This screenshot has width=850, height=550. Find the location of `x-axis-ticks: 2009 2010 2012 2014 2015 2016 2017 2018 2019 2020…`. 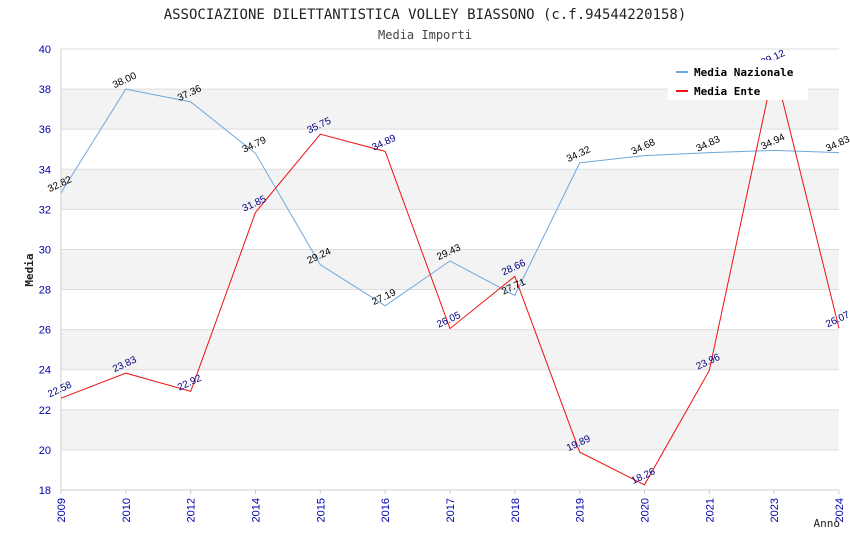

x-axis-ticks: 2009 2010 2012 2014 2015 2016 2017 2018 2019 2020… is located at coordinates (451, 506).